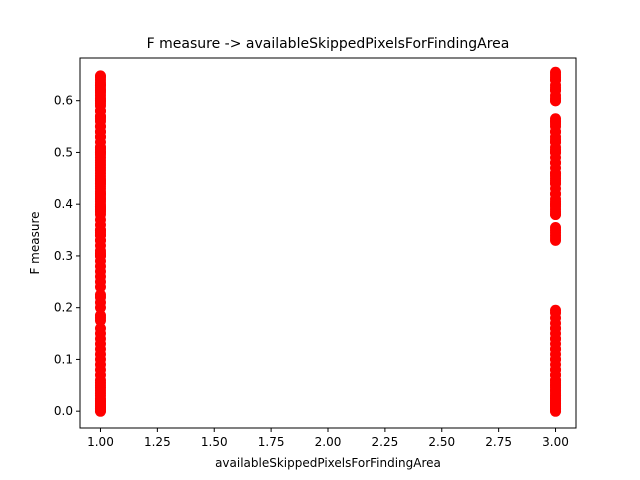 The height and width of the screenshot is (480, 640). What do you see at coordinates (63, 204) in the screenshot?
I see `y-tick-label: 0.4` at bounding box center [63, 204].